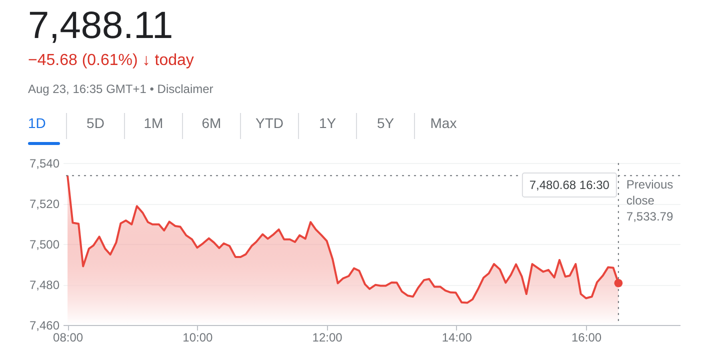 The width and height of the screenshot is (708, 362). I want to click on text: 1M, so click(153, 126).